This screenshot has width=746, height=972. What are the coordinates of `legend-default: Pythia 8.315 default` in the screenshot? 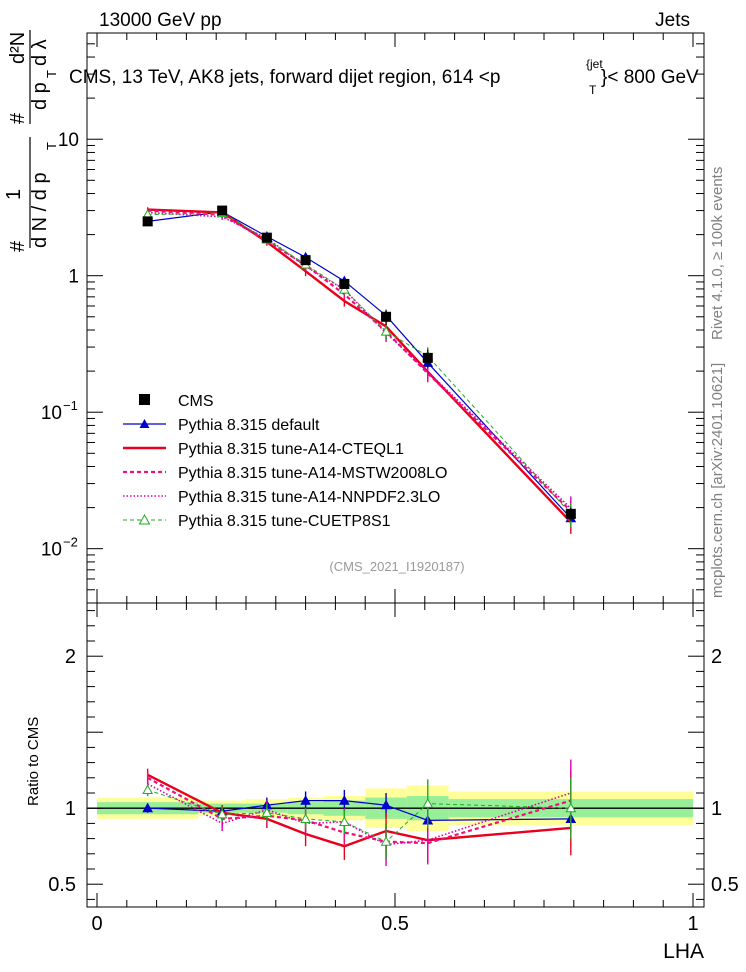 It's located at (249, 425).